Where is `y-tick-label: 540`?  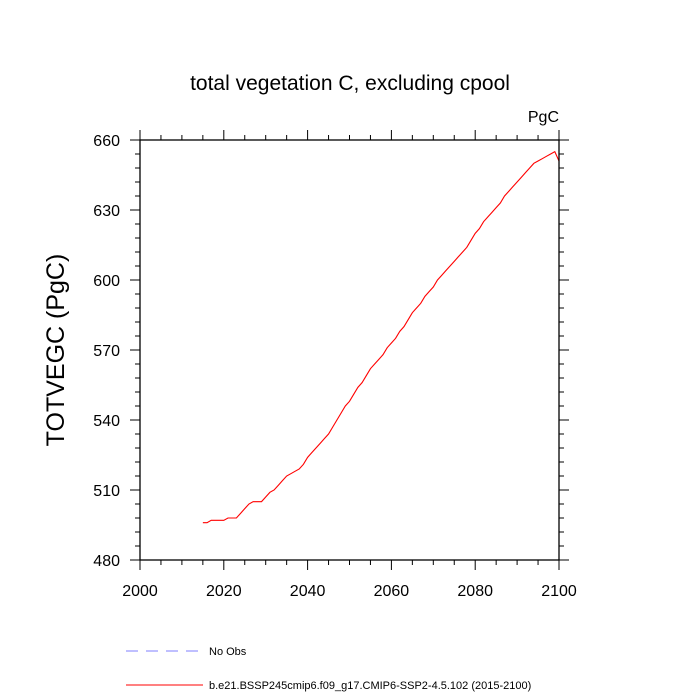
y-tick-label: 540 is located at coordinates (106, 421).